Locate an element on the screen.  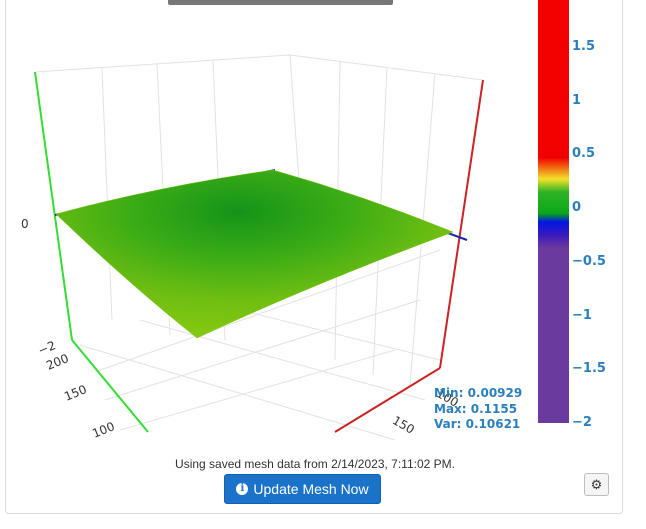
update-mesh-button-label: Update Mesh Now is located at coordinates (311, 489).